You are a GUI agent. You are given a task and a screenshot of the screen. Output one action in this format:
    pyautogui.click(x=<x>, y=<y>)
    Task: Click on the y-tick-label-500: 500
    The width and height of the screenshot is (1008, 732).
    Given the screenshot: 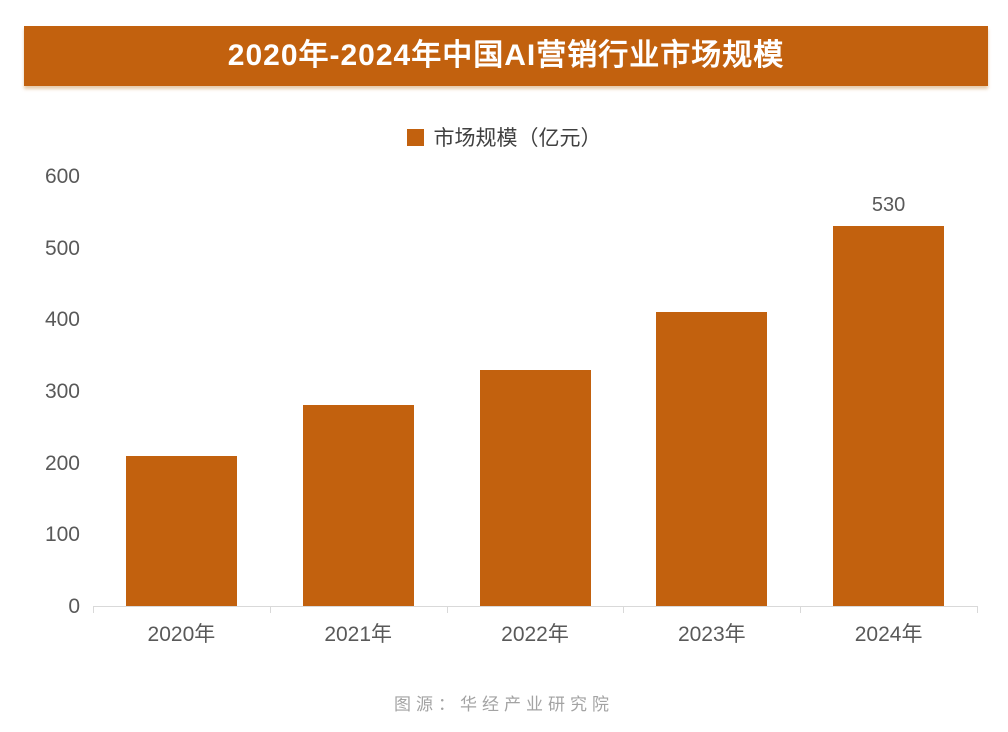 What is the action you would take?
    pyautogui.click(x=62, y=248)
    